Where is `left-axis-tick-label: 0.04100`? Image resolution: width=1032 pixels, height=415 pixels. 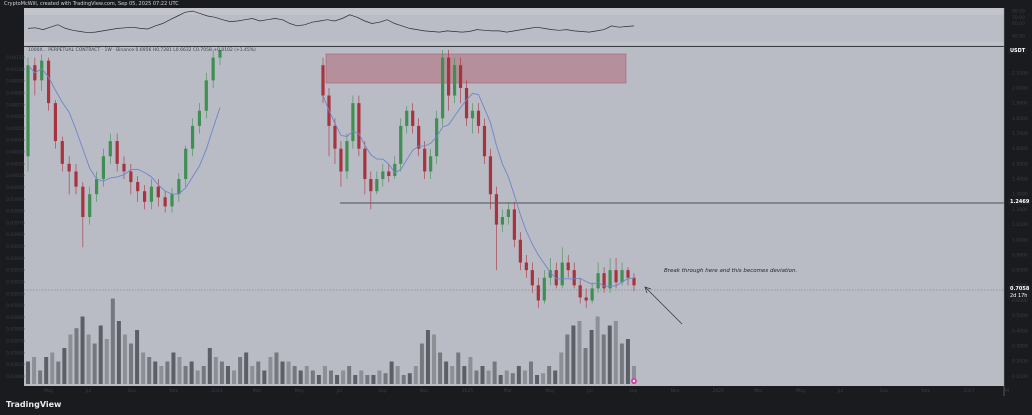 left-axis-tick-label: 0.04100 is located at coordinates (15, 70).